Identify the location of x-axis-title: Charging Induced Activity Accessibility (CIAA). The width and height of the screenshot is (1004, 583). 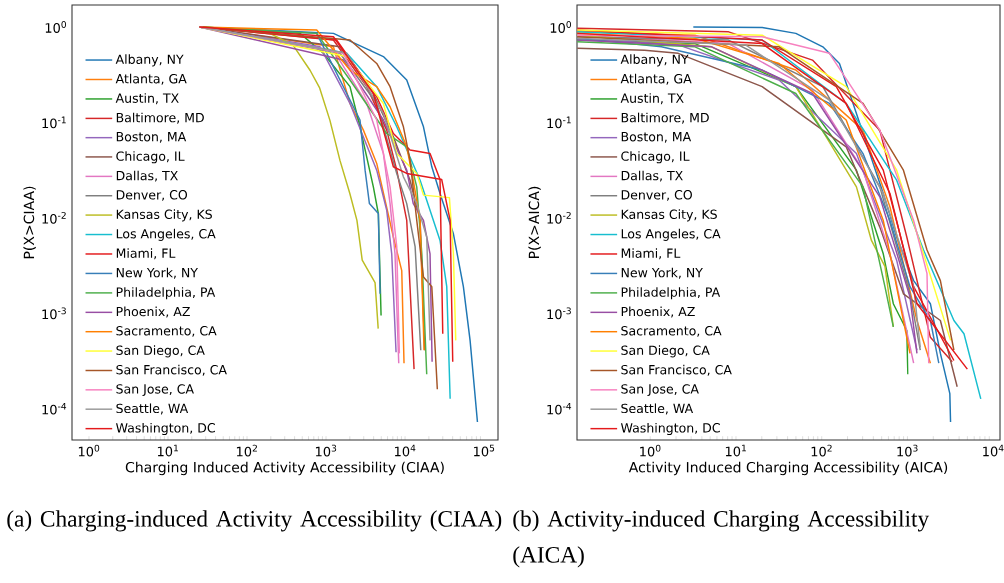
(284, 468).